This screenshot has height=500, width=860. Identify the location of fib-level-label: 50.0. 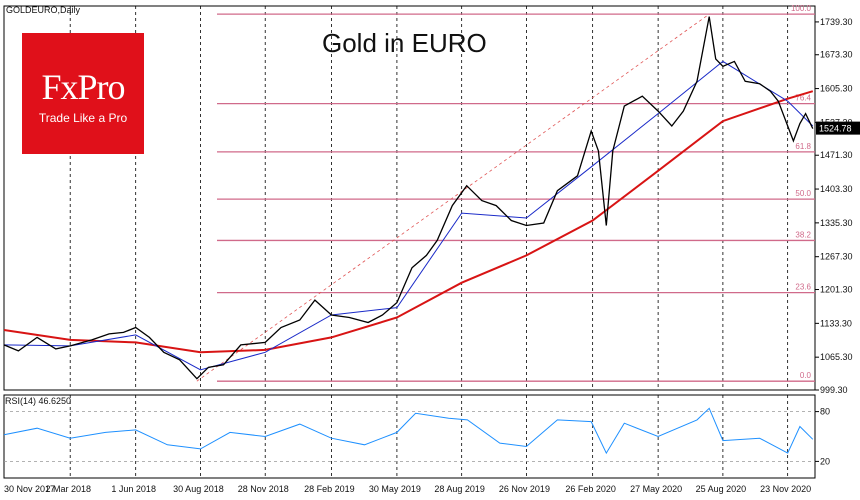
(803, 193).